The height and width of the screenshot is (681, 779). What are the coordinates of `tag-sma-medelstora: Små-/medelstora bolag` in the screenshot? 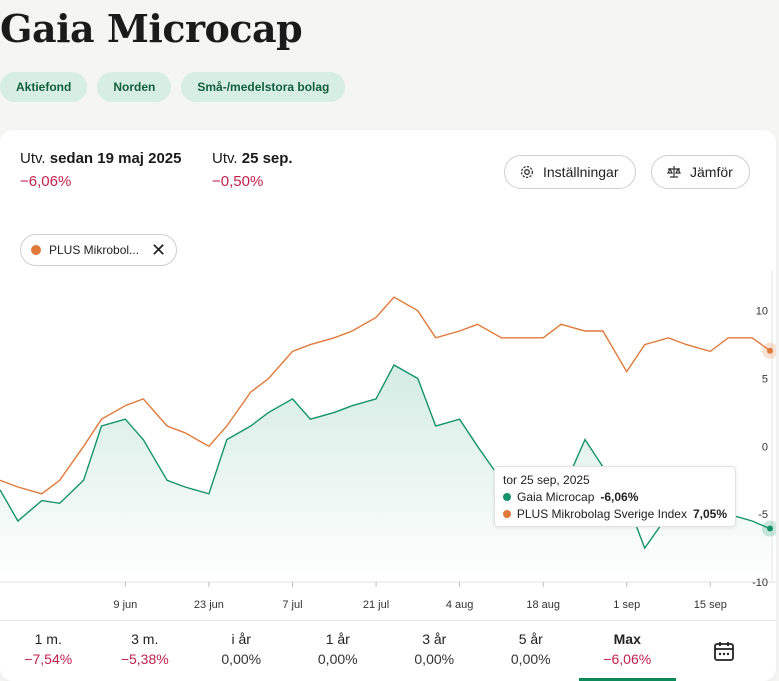 It's located at (263, 87).